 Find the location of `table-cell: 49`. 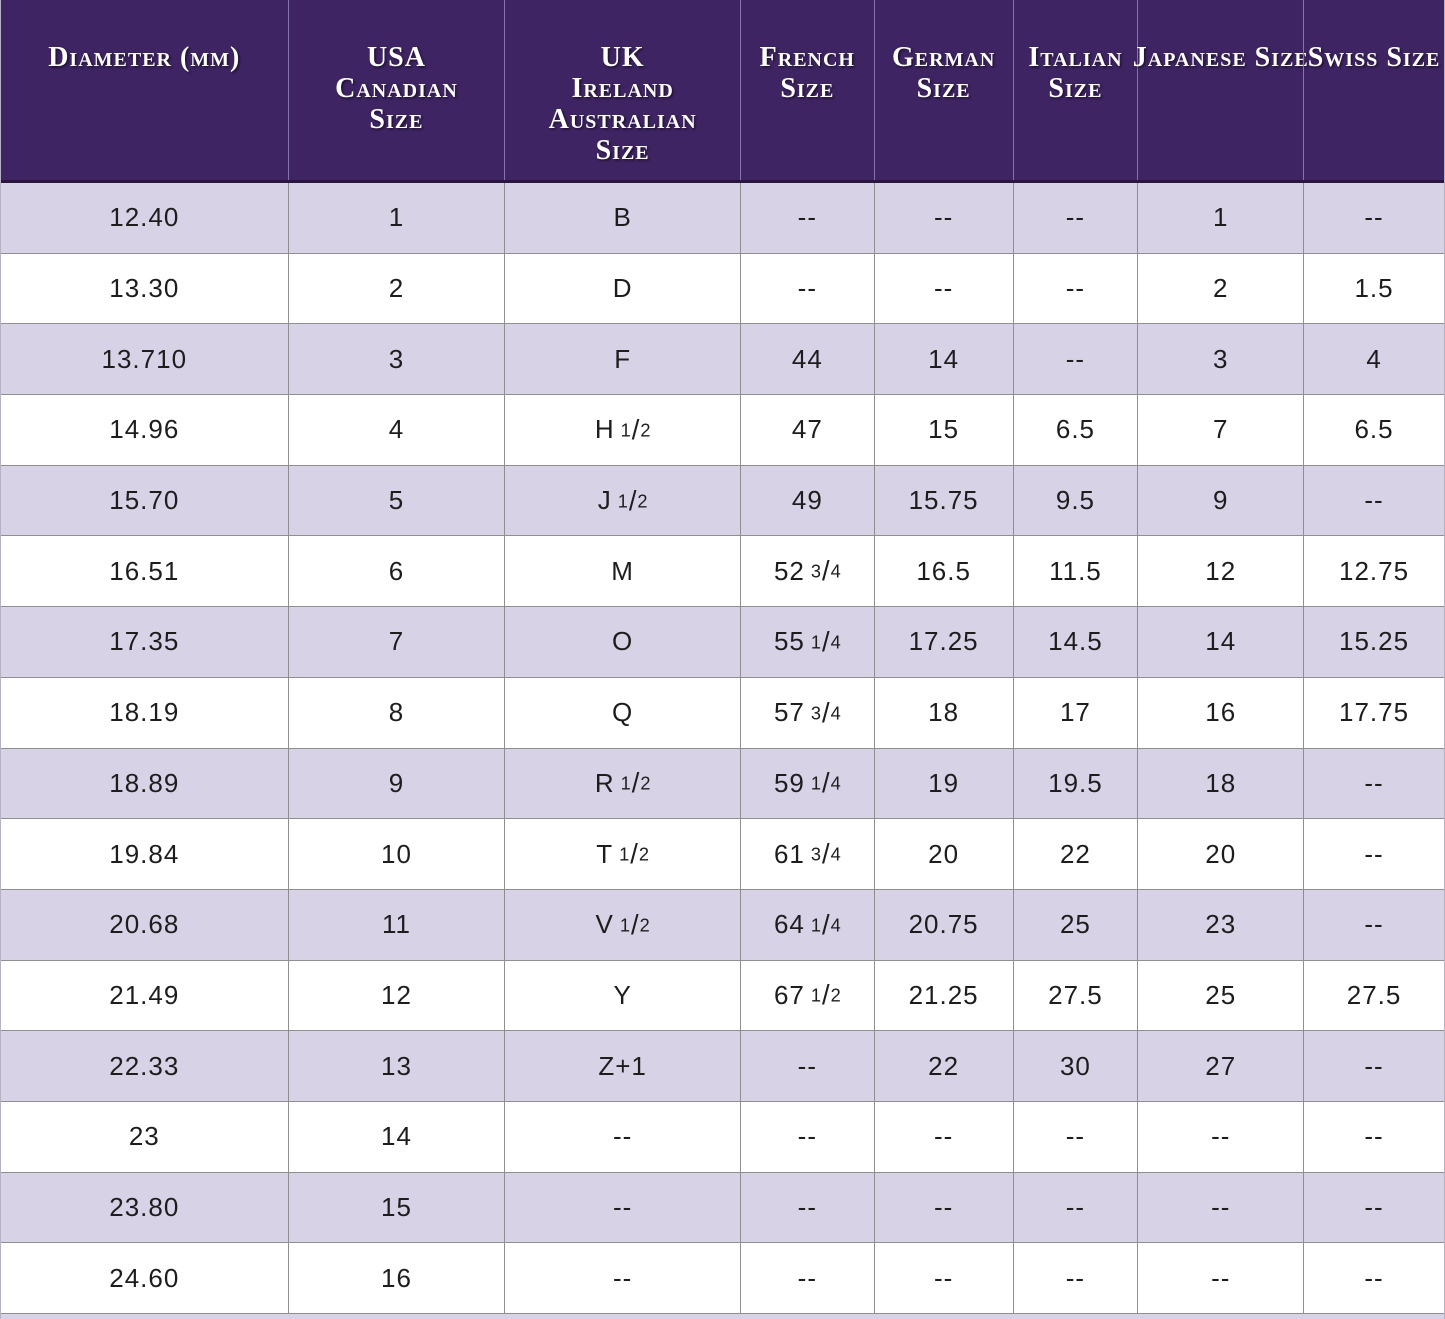

table-cell: 49 is located at coordinates (806, 500).